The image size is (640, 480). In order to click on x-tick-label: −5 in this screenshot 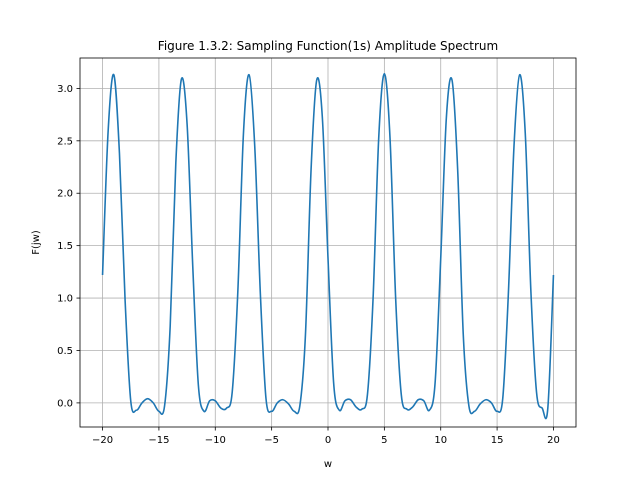, I will do `click(271, 440)`.